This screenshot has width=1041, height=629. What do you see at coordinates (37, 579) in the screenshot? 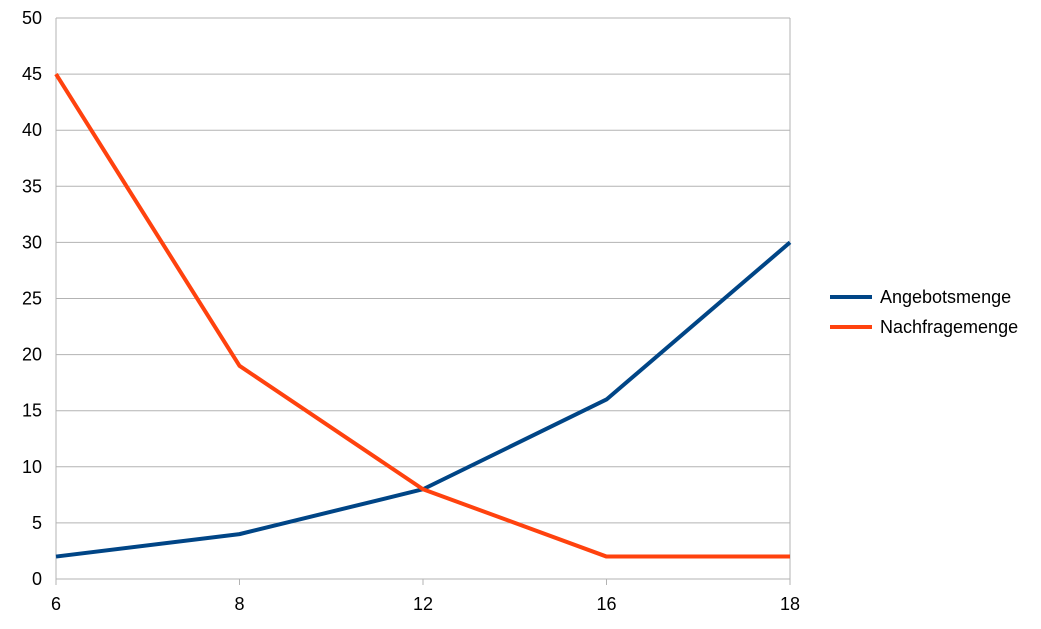
I see `y-tick-label: 0` at bounding box center [37, 579].